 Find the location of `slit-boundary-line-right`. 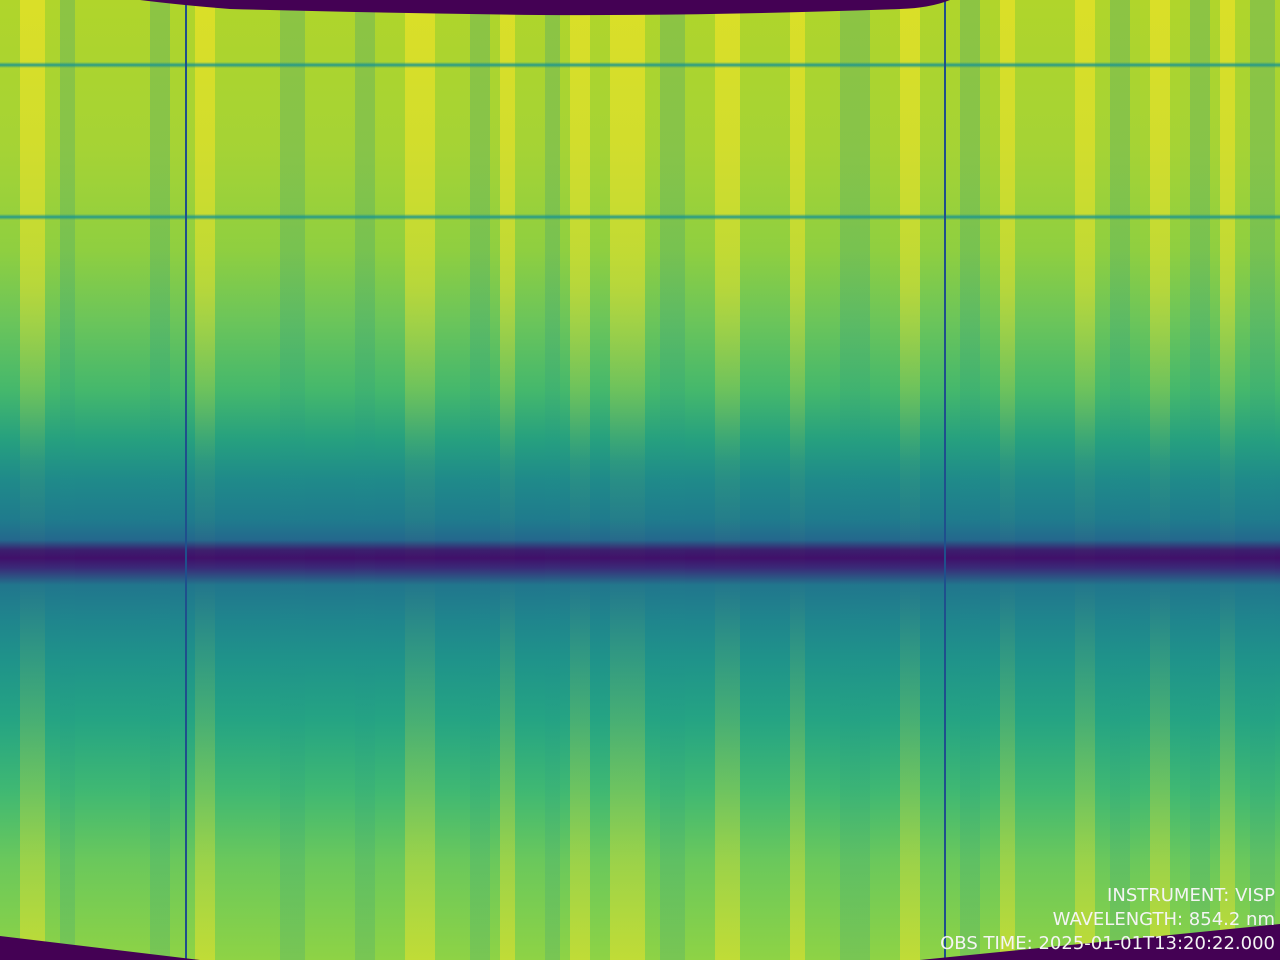

slit-boundary-line-right is located at coordinates (945, 480).